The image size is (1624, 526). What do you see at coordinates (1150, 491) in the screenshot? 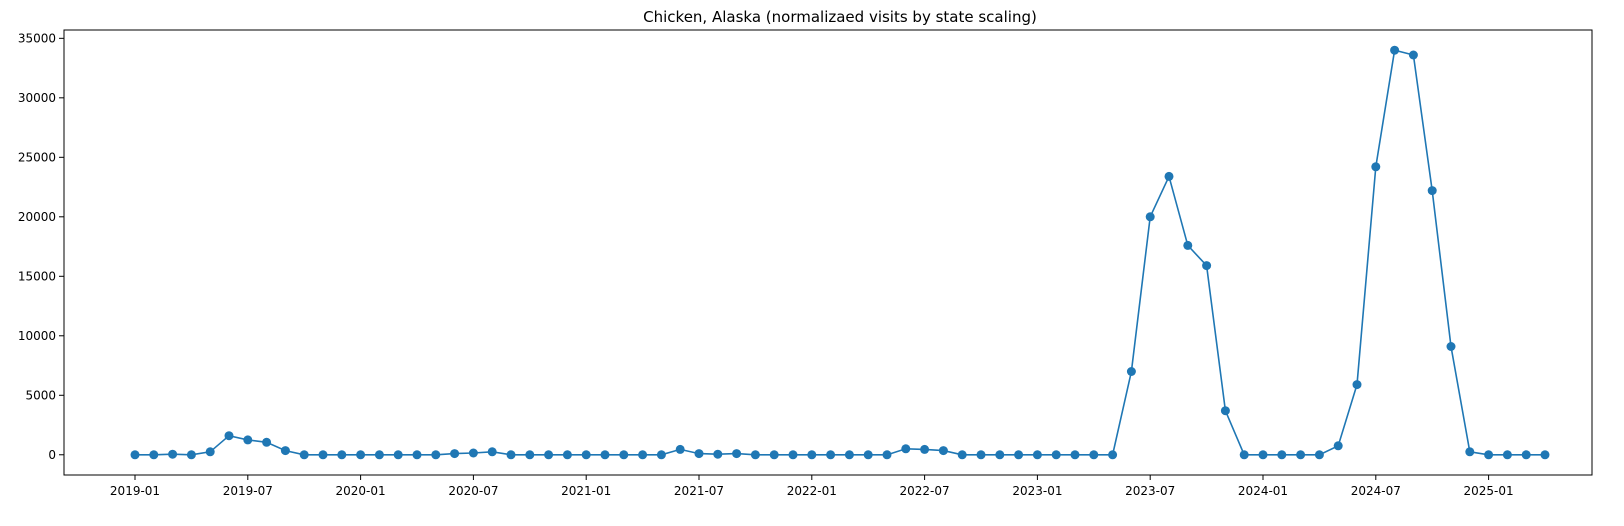
I see `x-tick-label: 2023-07` at bounding box center [1150, 491].